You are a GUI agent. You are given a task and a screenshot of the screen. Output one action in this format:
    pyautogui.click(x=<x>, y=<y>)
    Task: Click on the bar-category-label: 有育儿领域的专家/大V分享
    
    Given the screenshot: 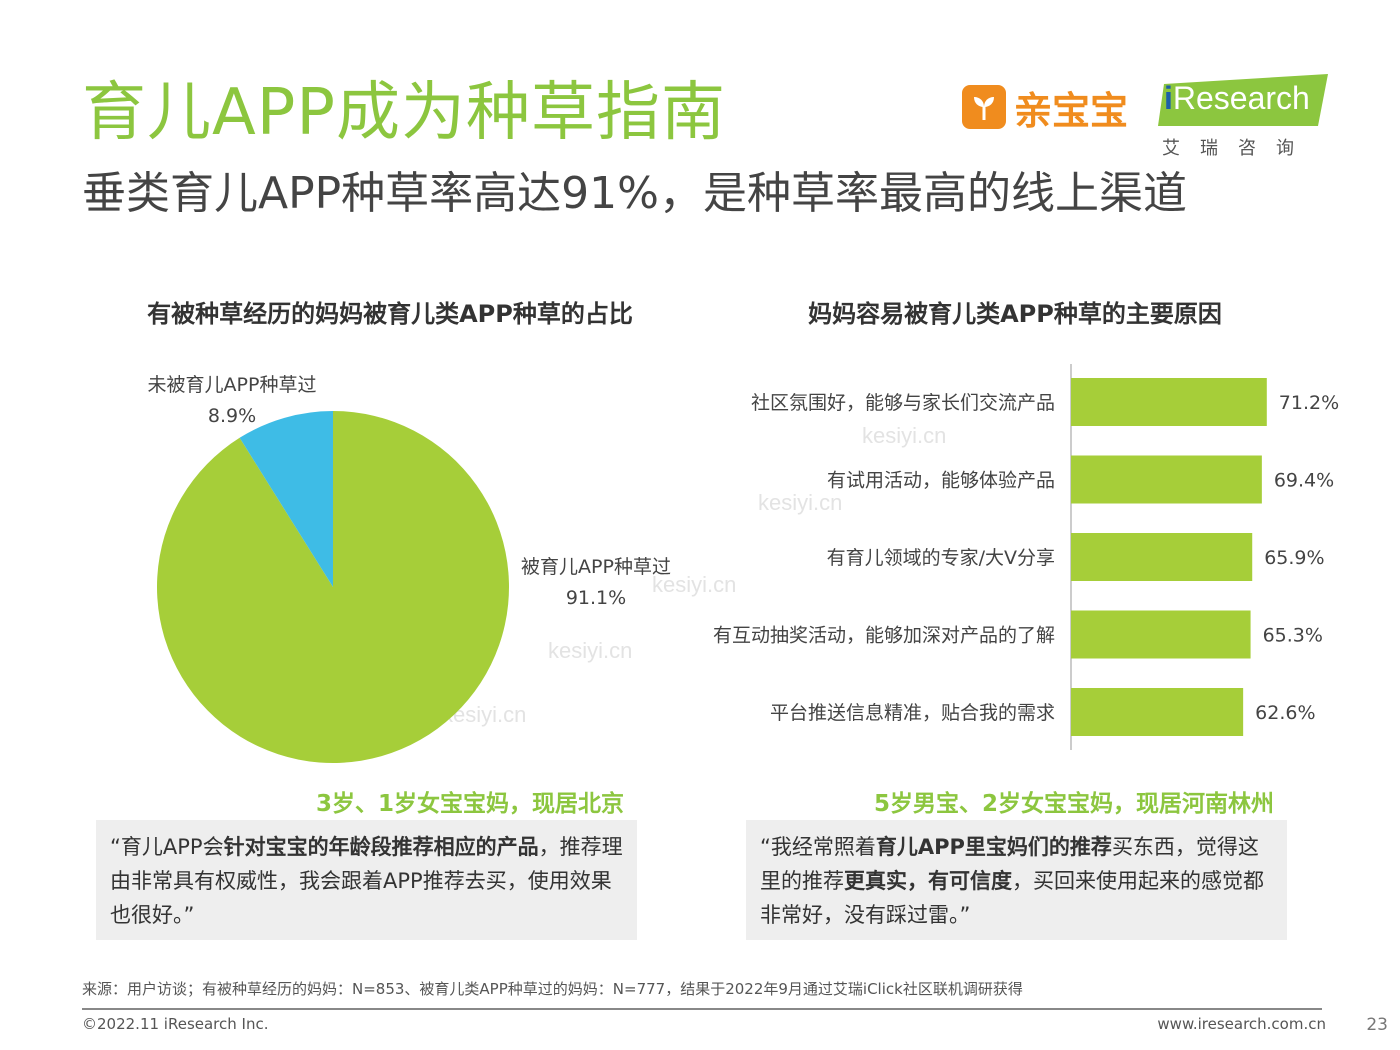 What is the action you would take?
    pyautogui.click(x=941, y=558)
    